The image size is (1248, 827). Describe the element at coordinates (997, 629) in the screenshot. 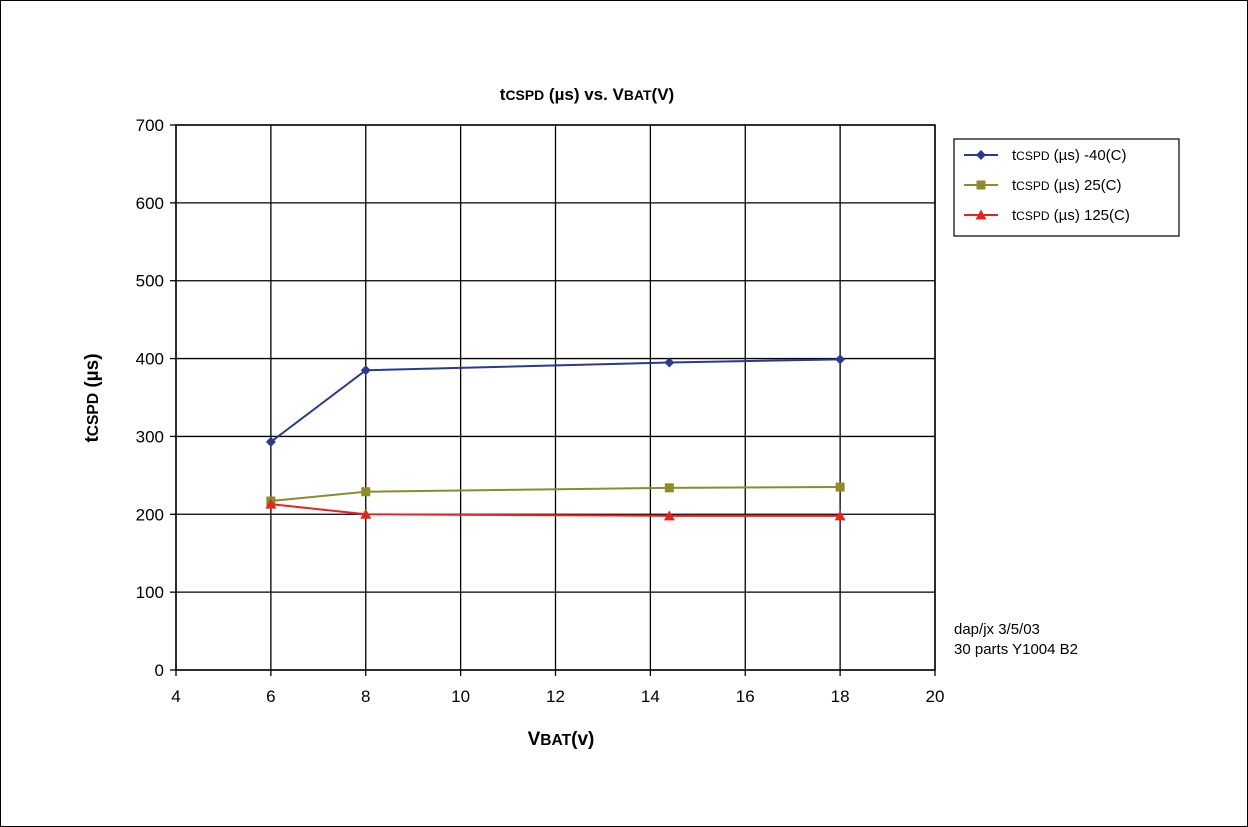

I see `annotation-text: dap/jx 3/5/03` at that location.